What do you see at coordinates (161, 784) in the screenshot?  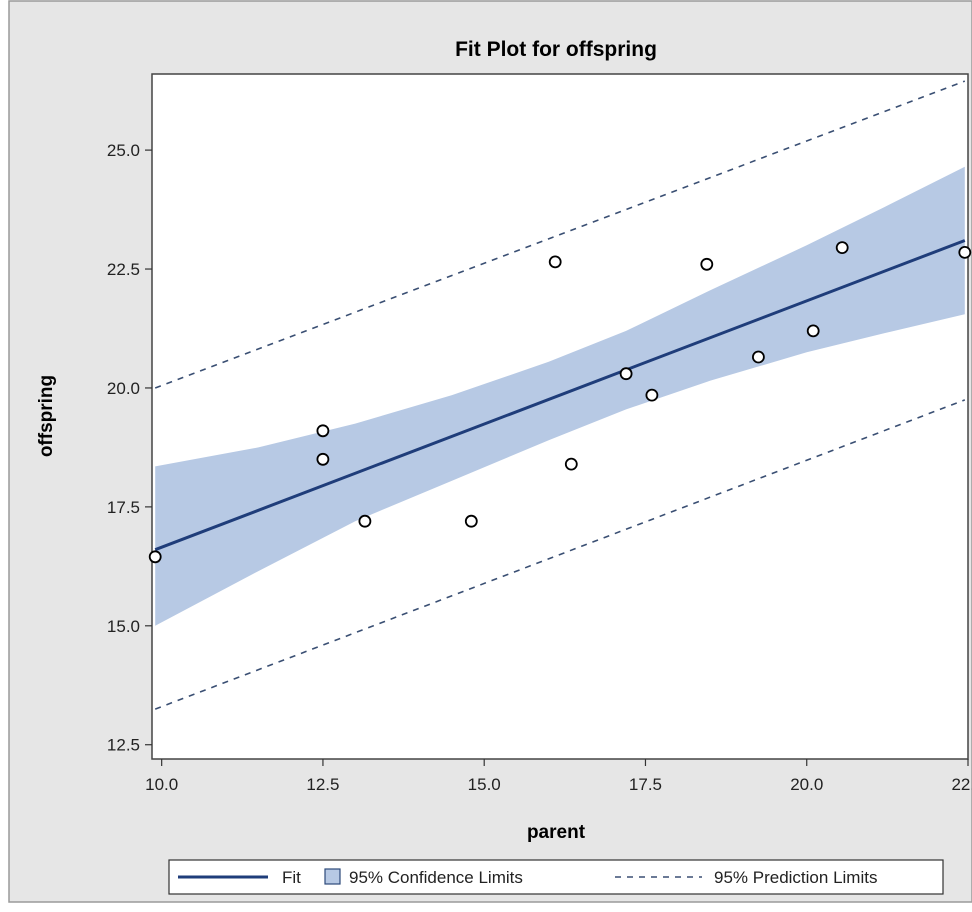 I see `x-tick-label: 10.0` at bounding box center [161, 784].